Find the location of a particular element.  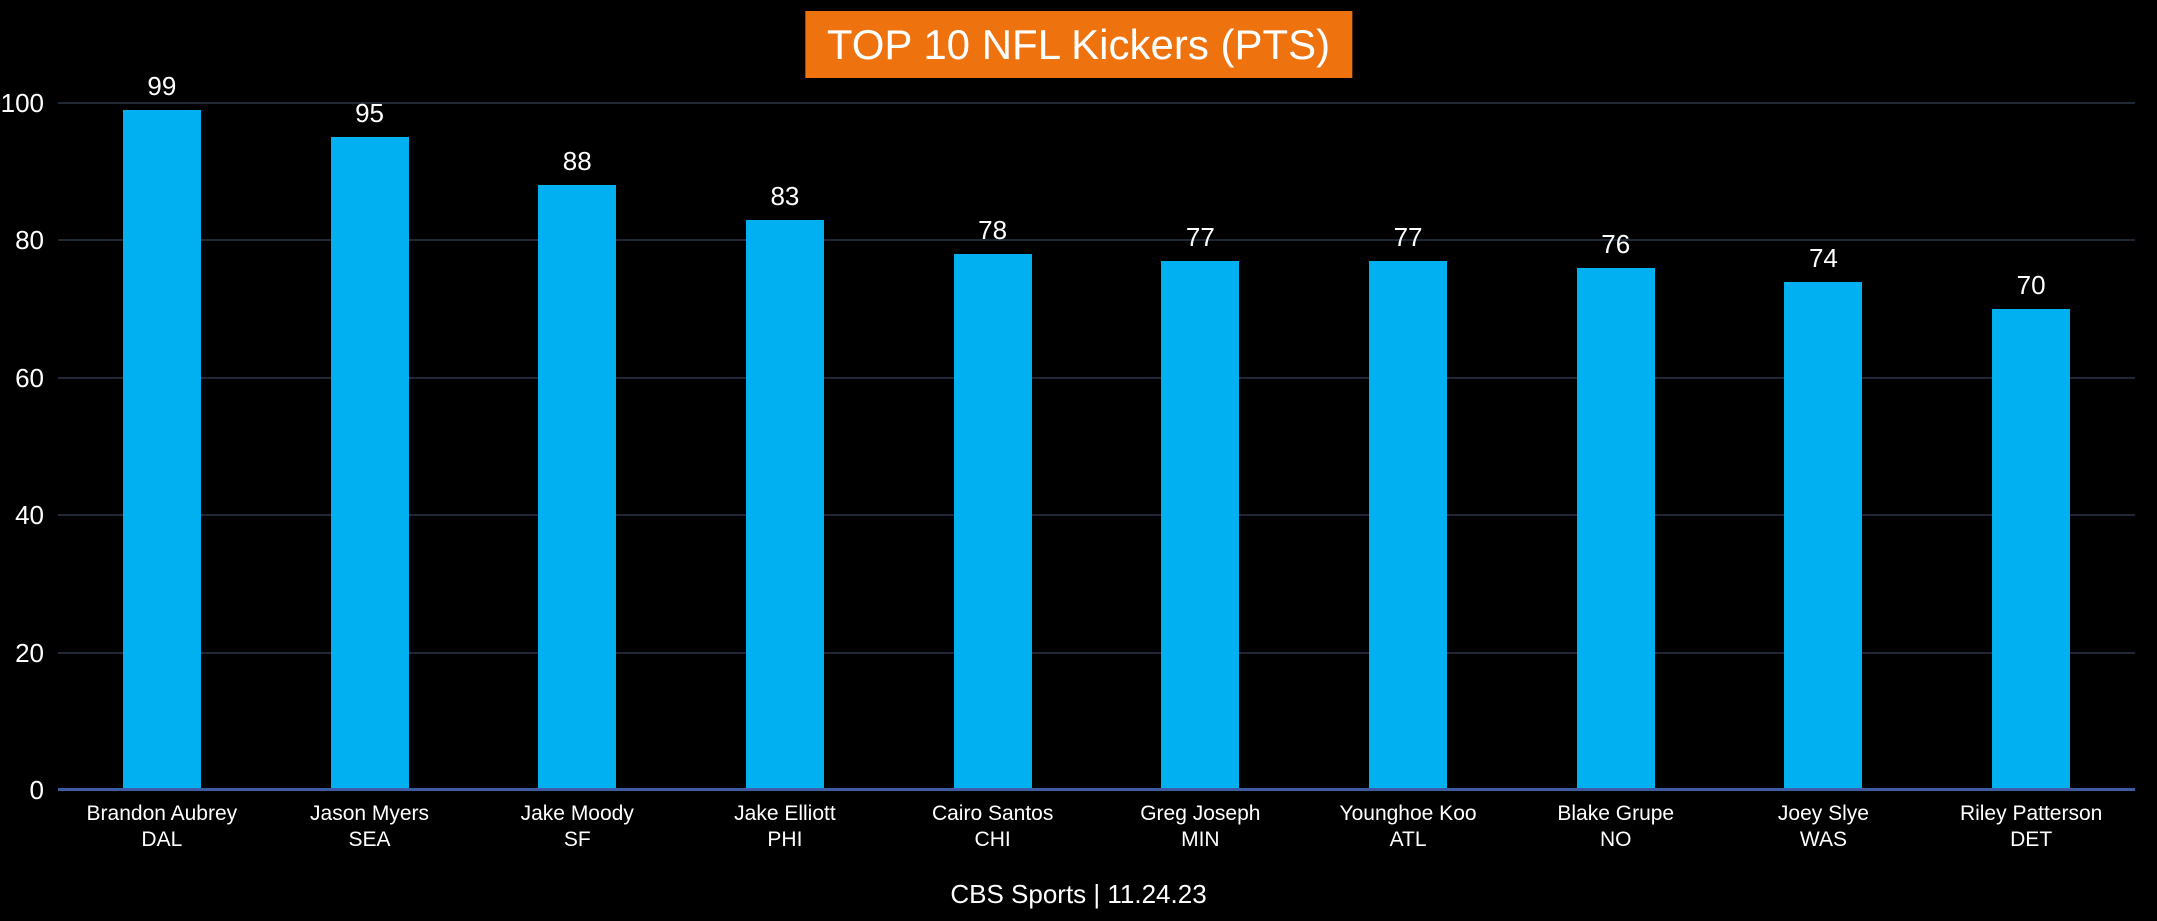

player-name: Jake Elliott is located at coordinates (785, 813).